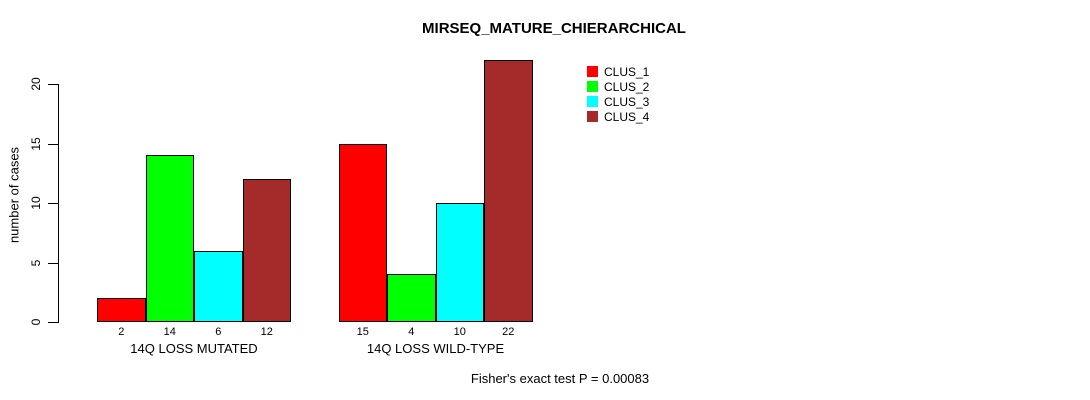  What do you see at coordinates (36, 84) in the screenshot?
I see `y-axis-tick-label: 20` at bounding box center [36, 84].